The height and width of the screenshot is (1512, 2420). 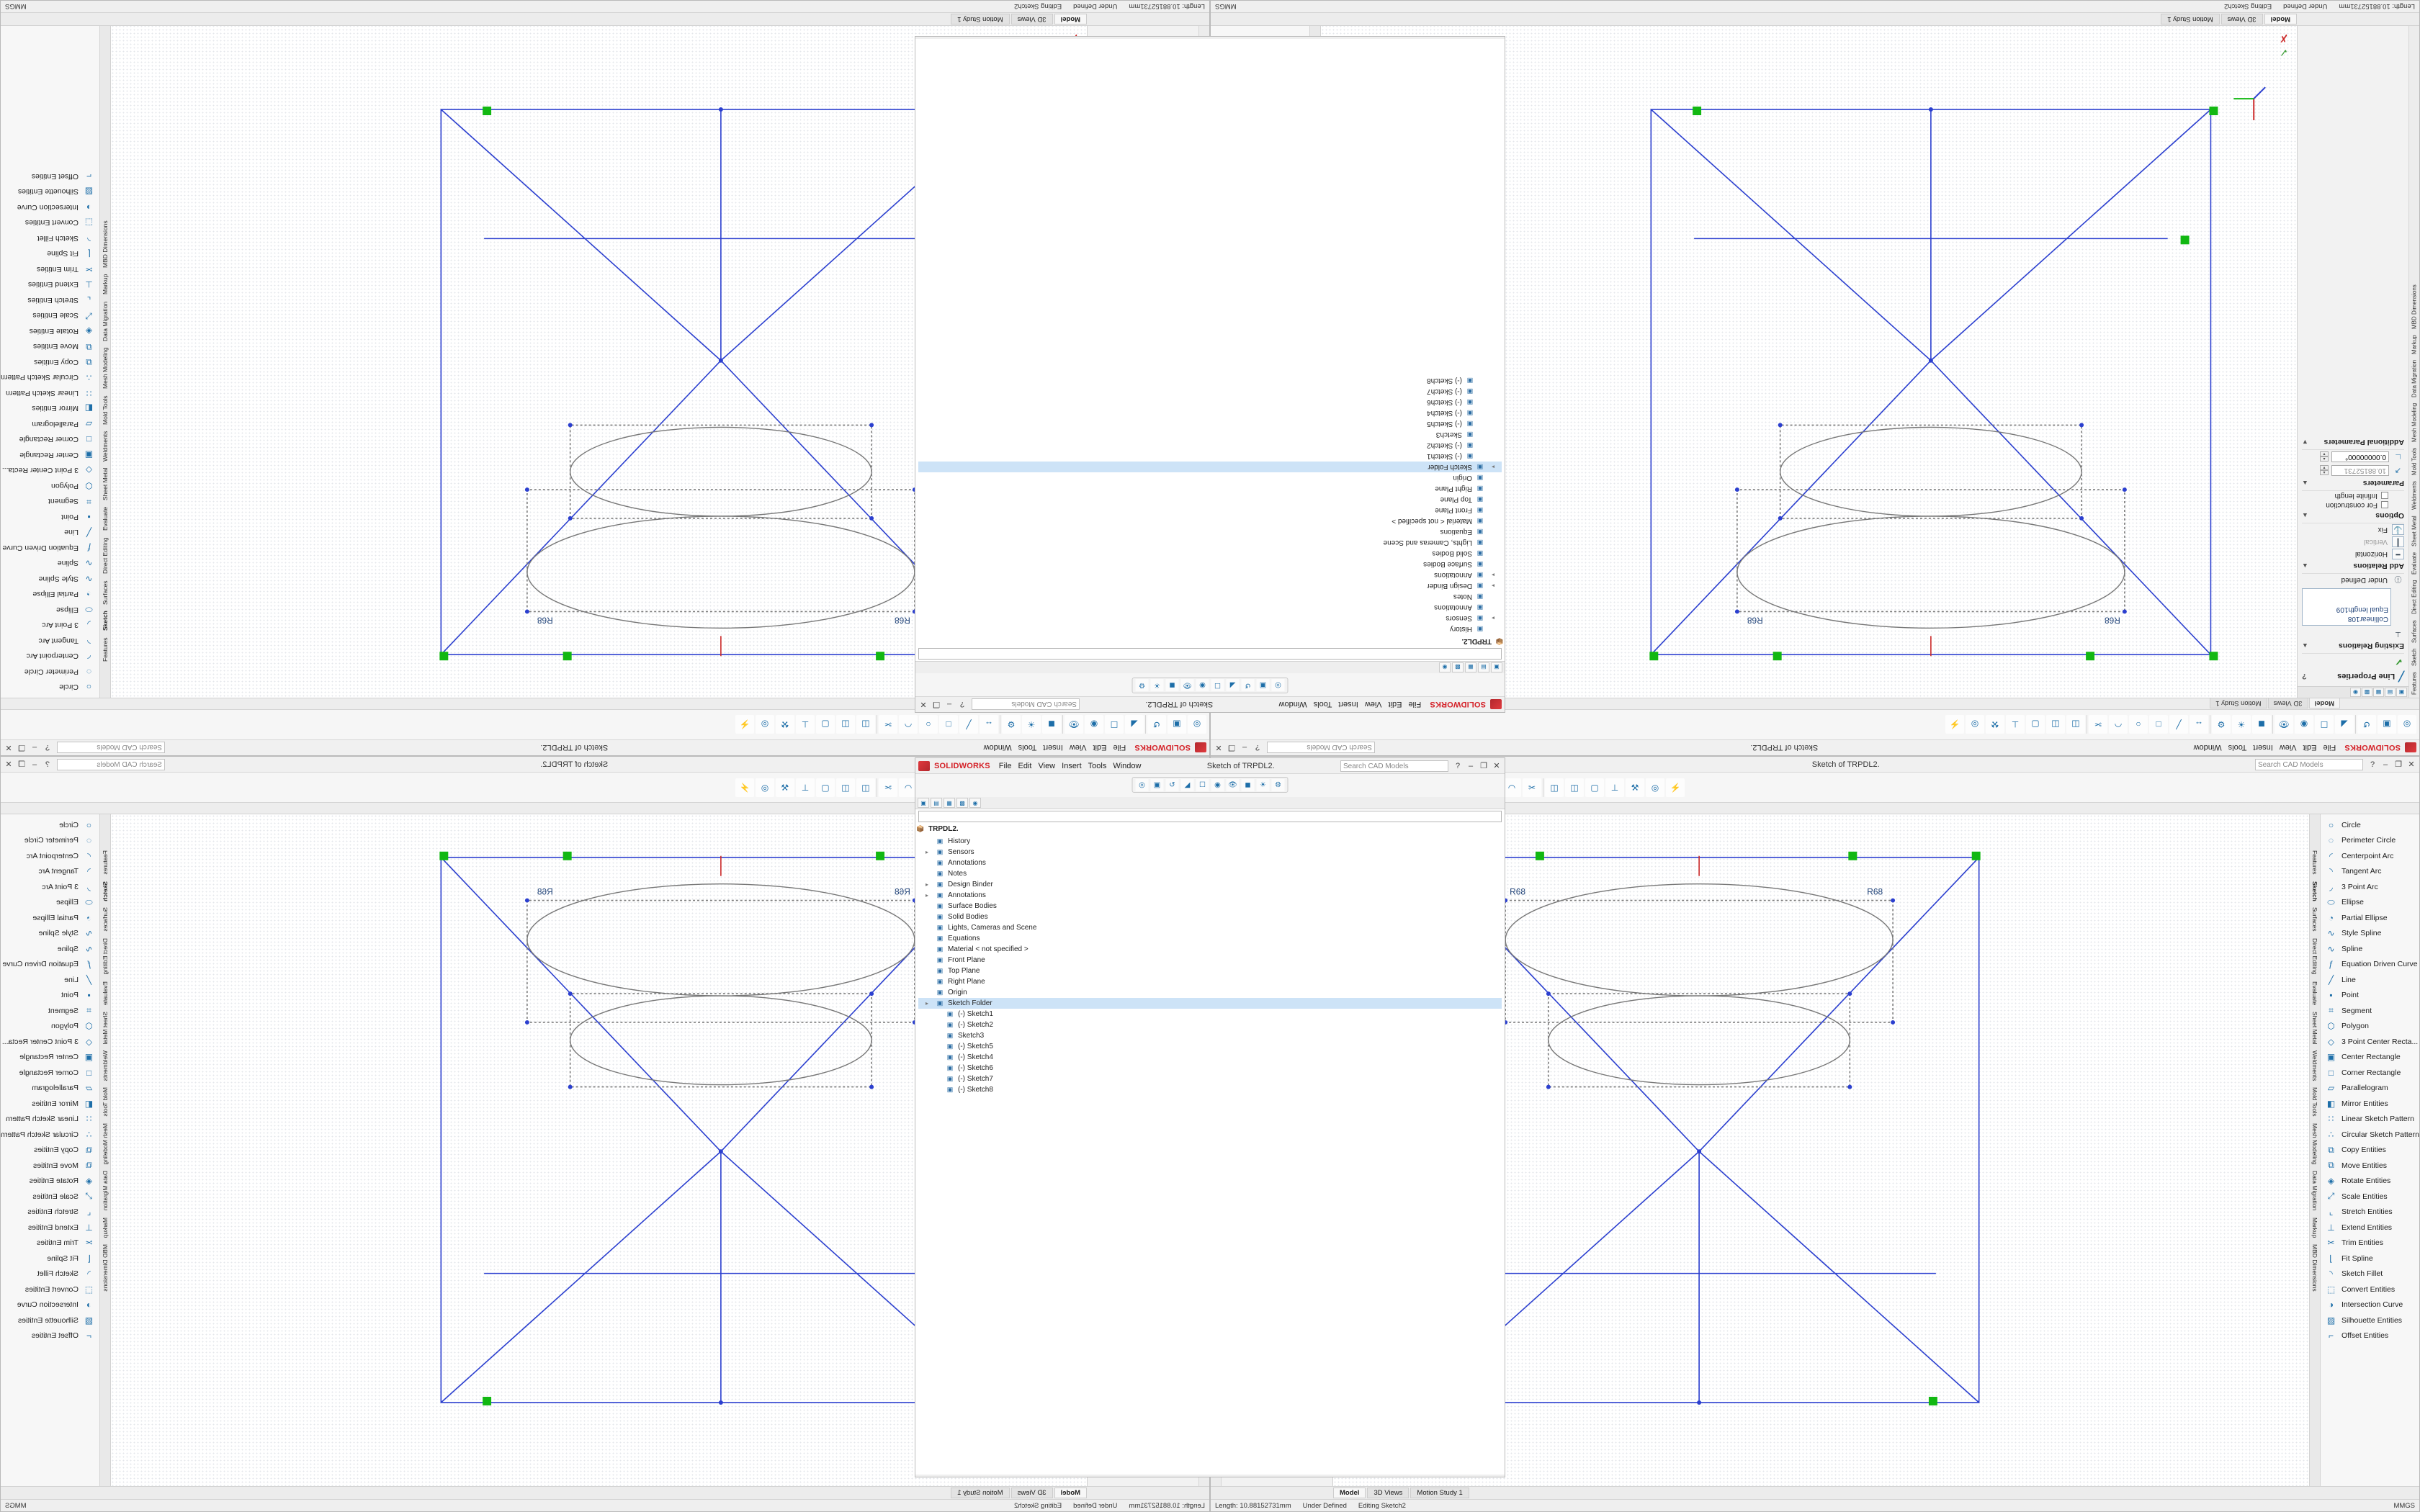 I want to click on palette-item-linear-sketch-pattern: ∷ Linear Sketch Pattern, so click(x=50, y=1120).